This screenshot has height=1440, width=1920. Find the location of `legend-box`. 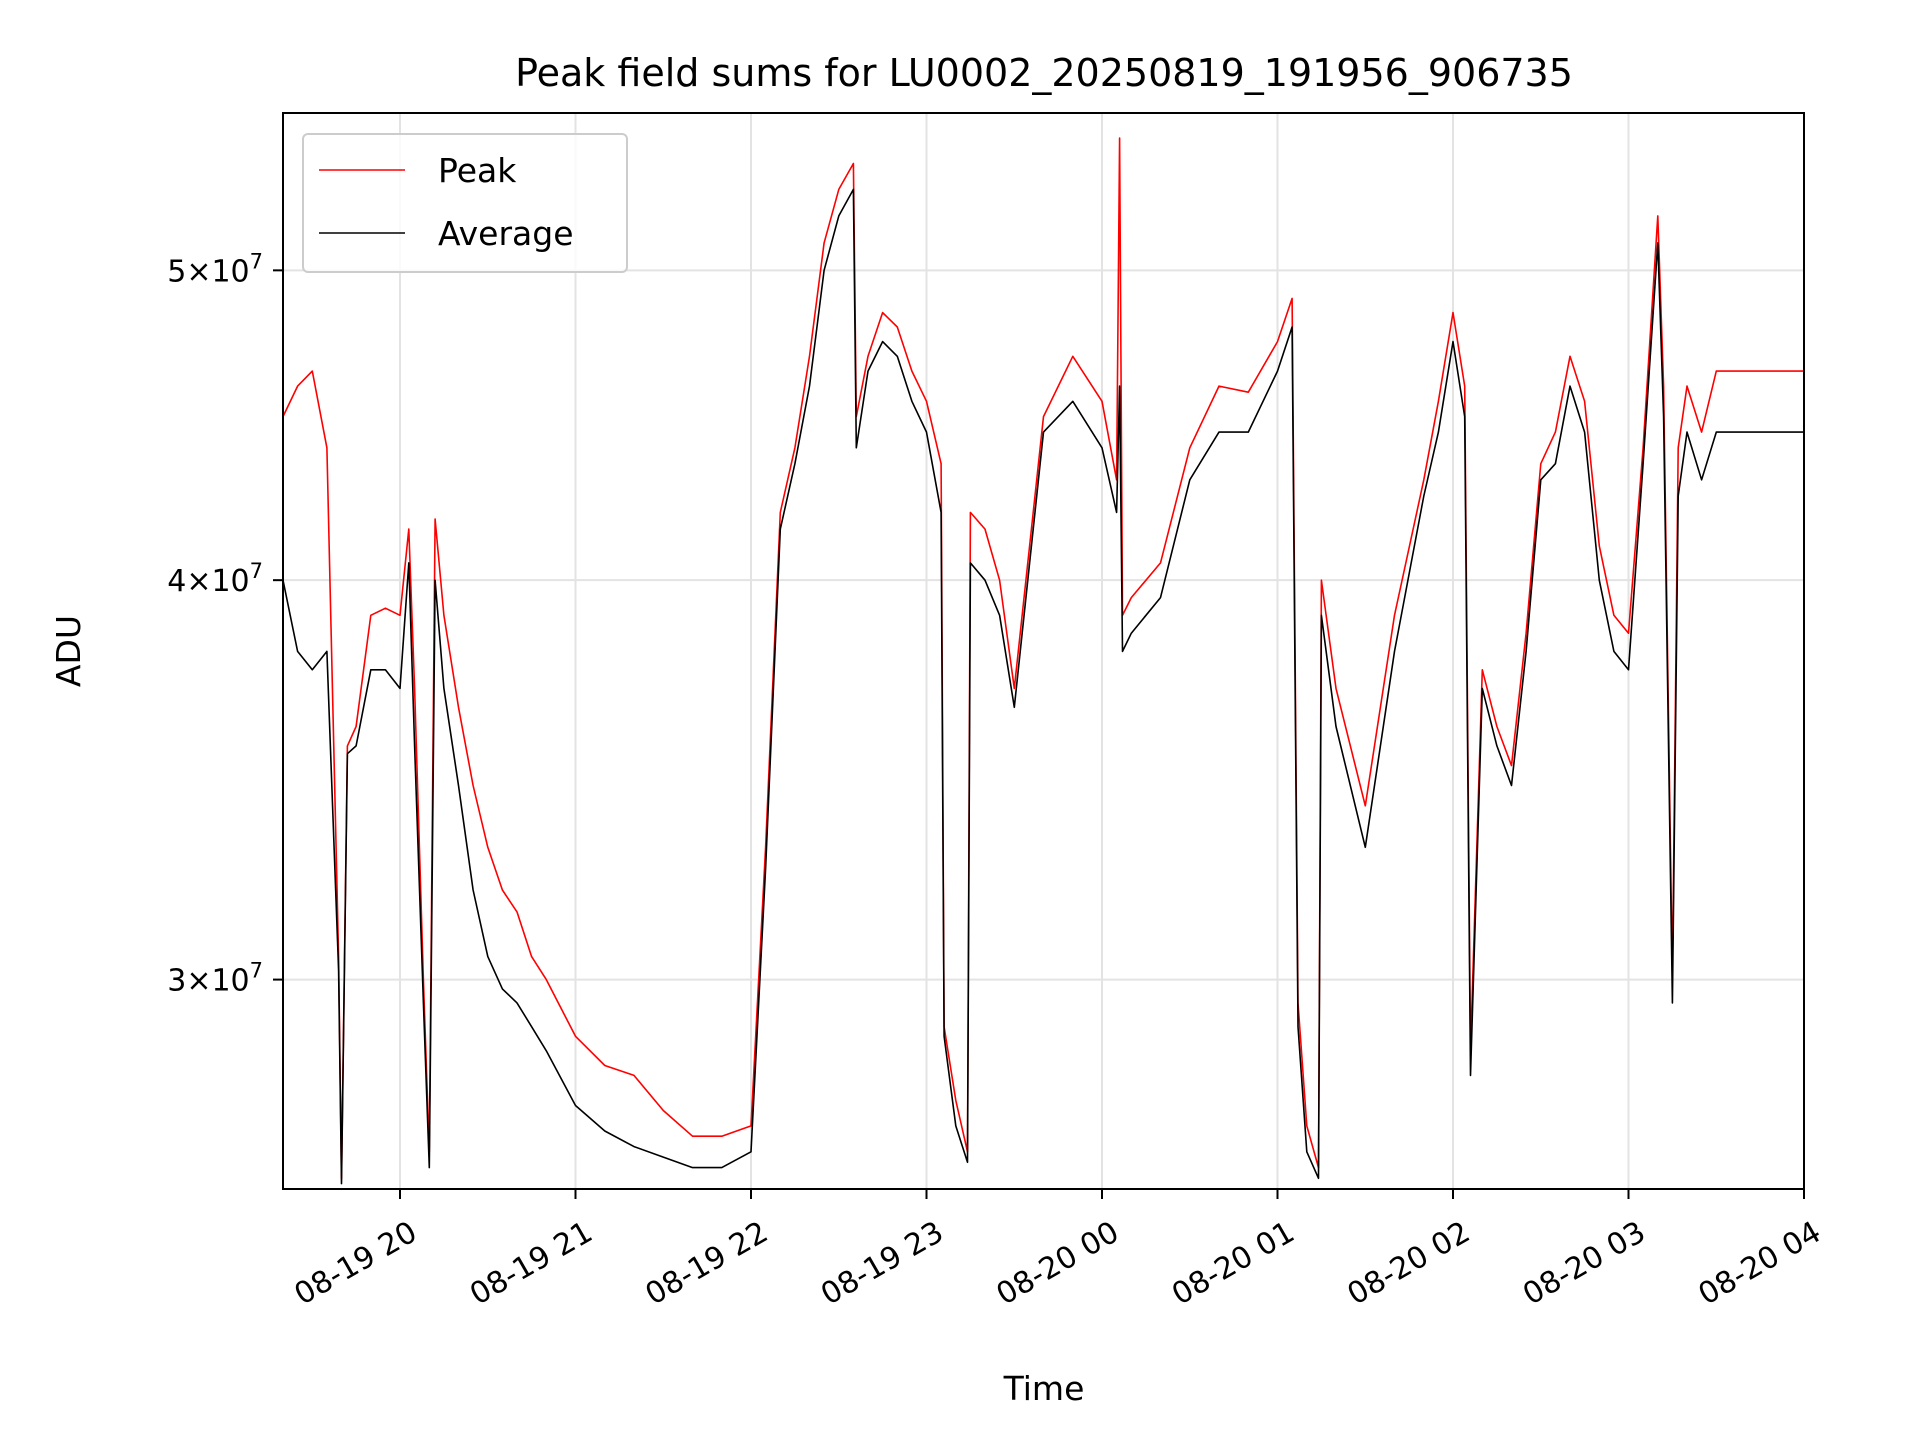

legend-box is located at coordinates (465, 203).